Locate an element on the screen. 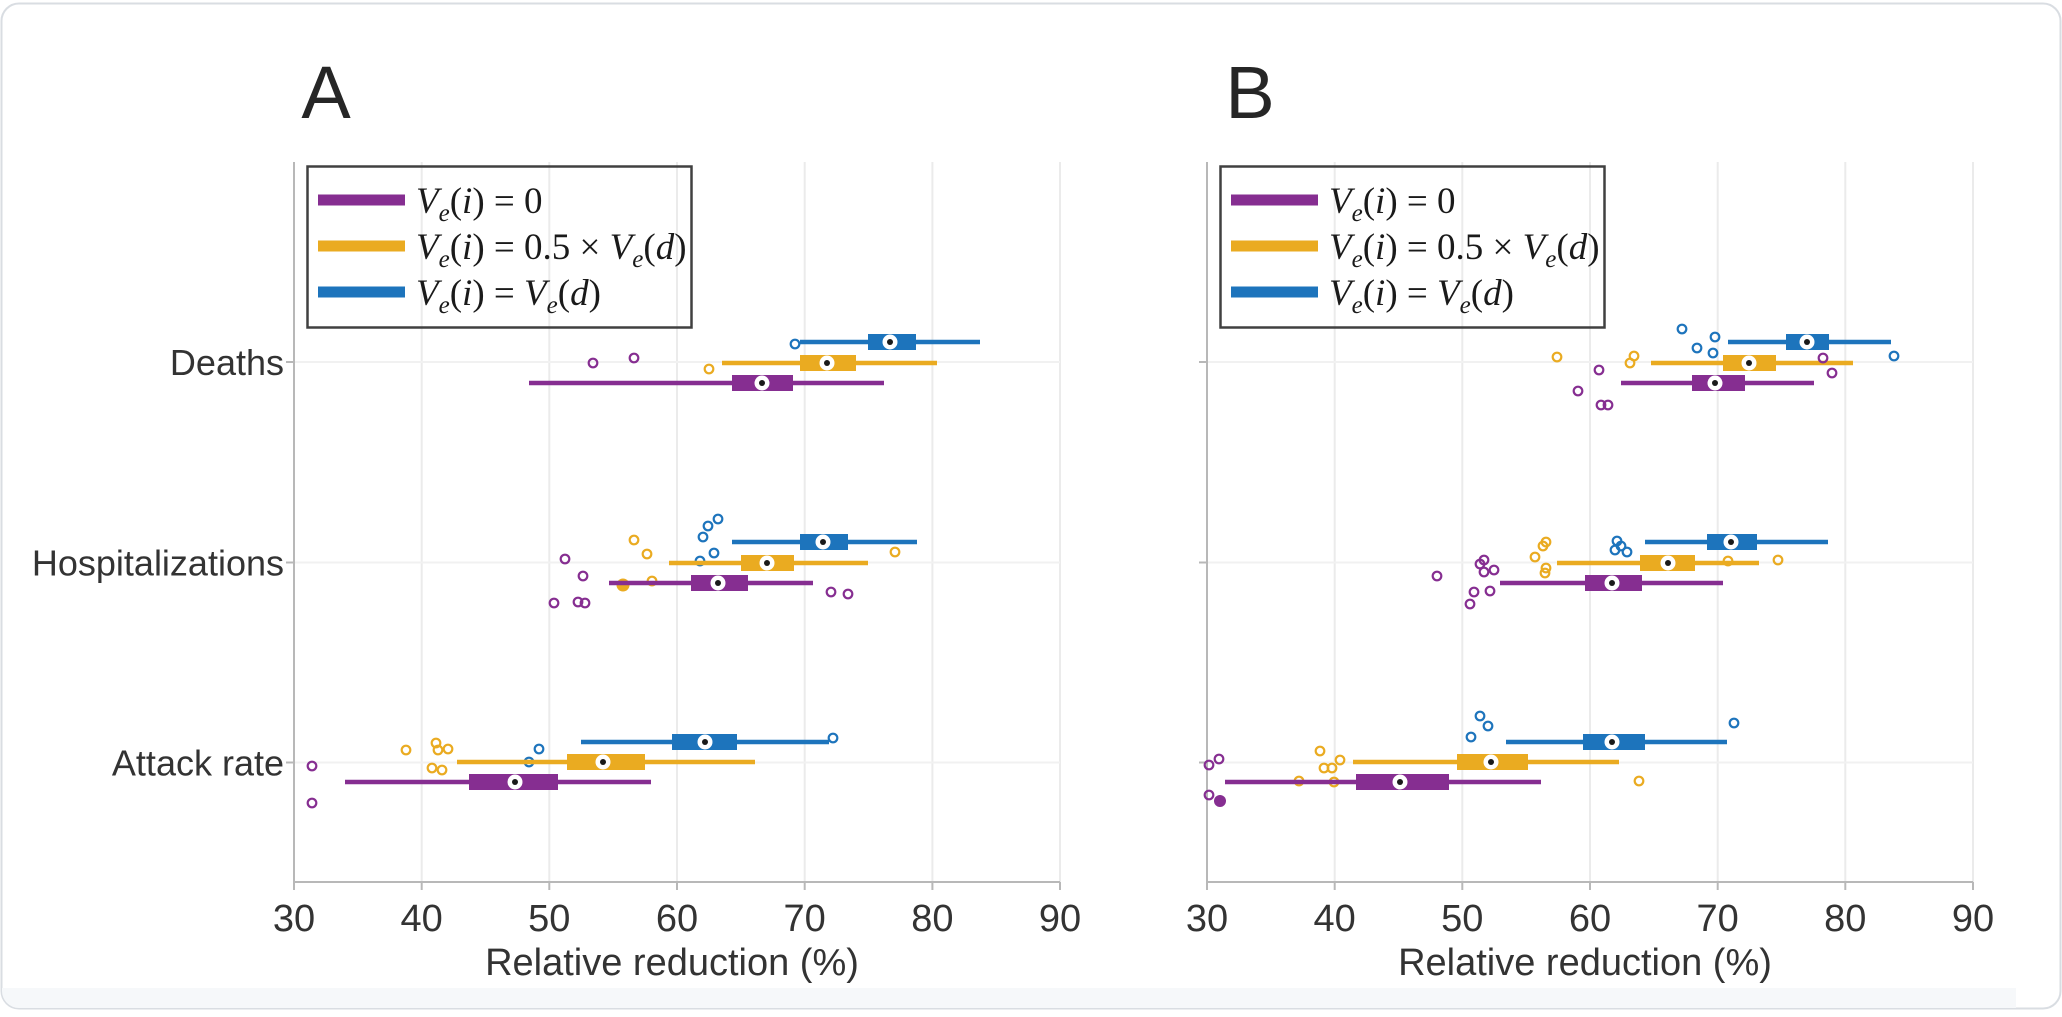 This screenshot has width=2062, height=1017. svg-text: A is located at coordinates (326, 92).